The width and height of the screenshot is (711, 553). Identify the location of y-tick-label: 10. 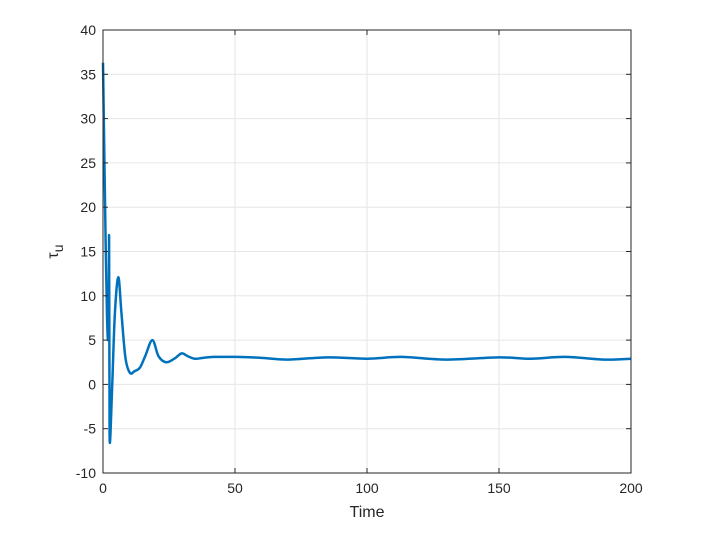
(88, 296).